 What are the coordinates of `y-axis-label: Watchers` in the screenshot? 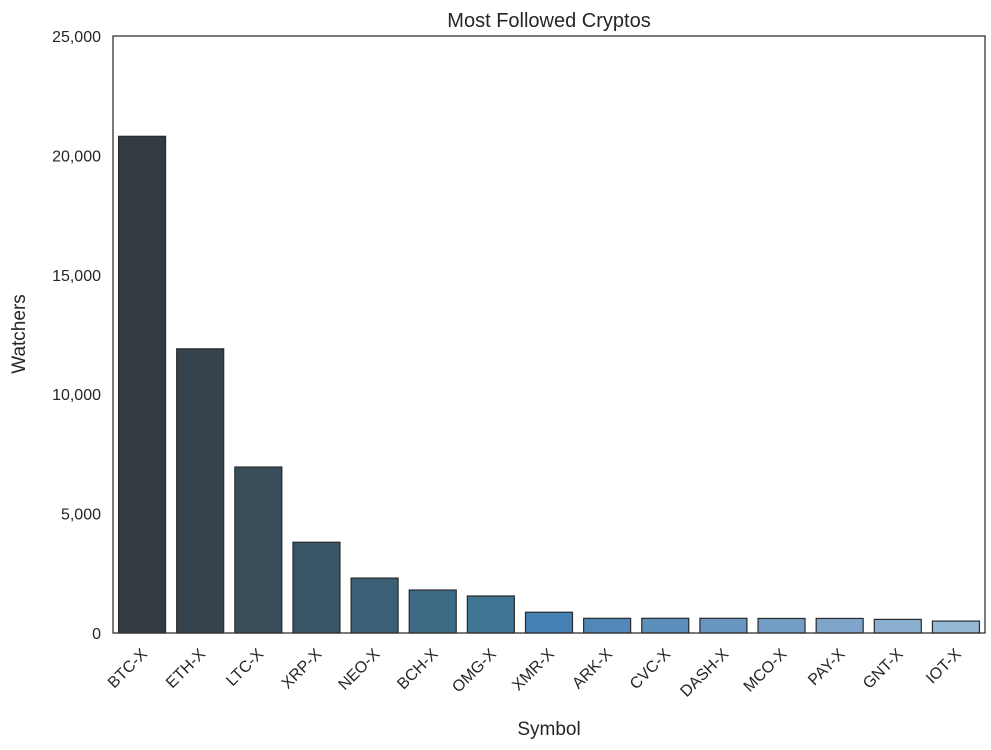 It's located at (19, 334).